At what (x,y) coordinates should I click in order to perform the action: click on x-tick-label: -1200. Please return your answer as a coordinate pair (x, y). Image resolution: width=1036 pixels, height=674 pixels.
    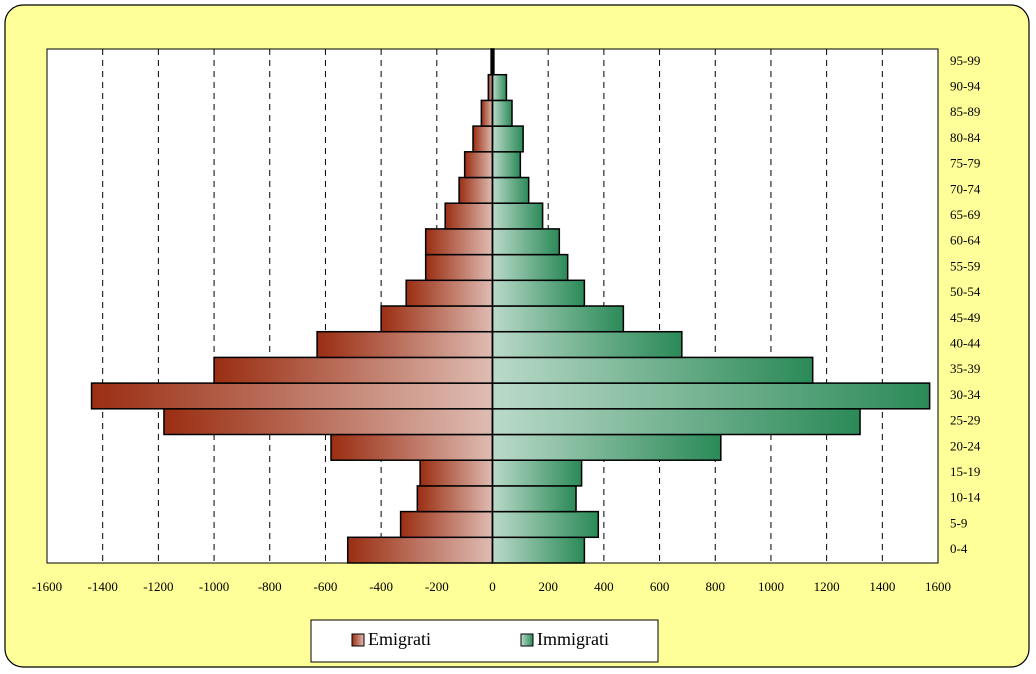
    Looking at the image, I should click on (158, 586).